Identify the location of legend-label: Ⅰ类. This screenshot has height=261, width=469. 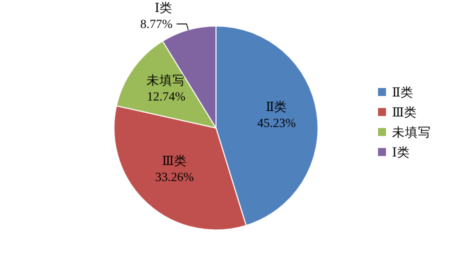
(401, 153).